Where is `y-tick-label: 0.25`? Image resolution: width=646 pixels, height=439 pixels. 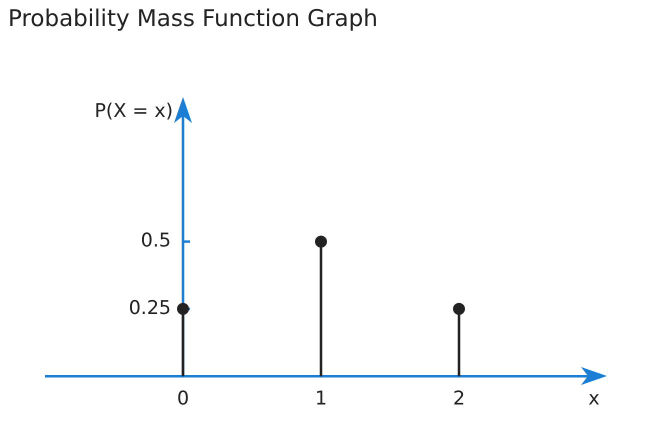 y-tick-label: 0.25 is located at coordinates (149, 307).